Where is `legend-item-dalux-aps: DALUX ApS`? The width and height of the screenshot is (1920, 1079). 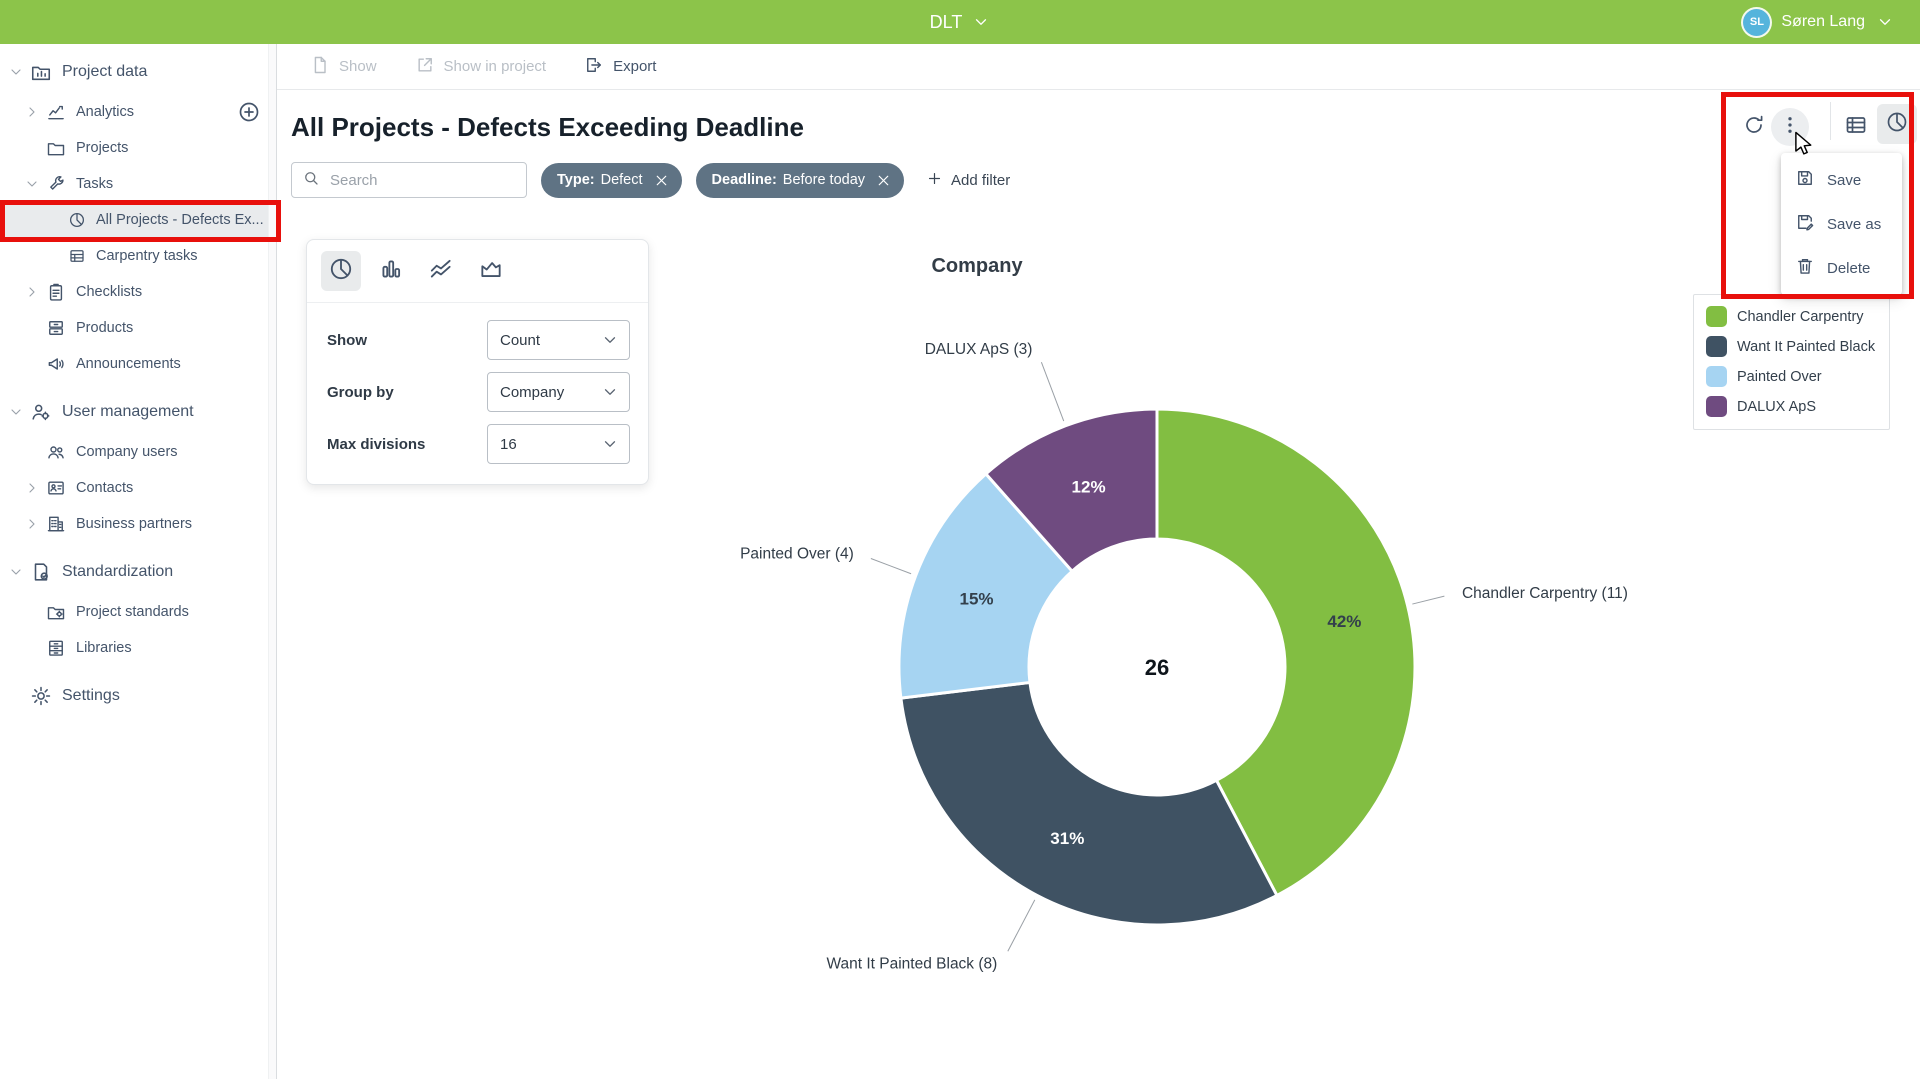
legend-item-dalux-aps: DALUX ApS is located at coordinates (1790, 406).